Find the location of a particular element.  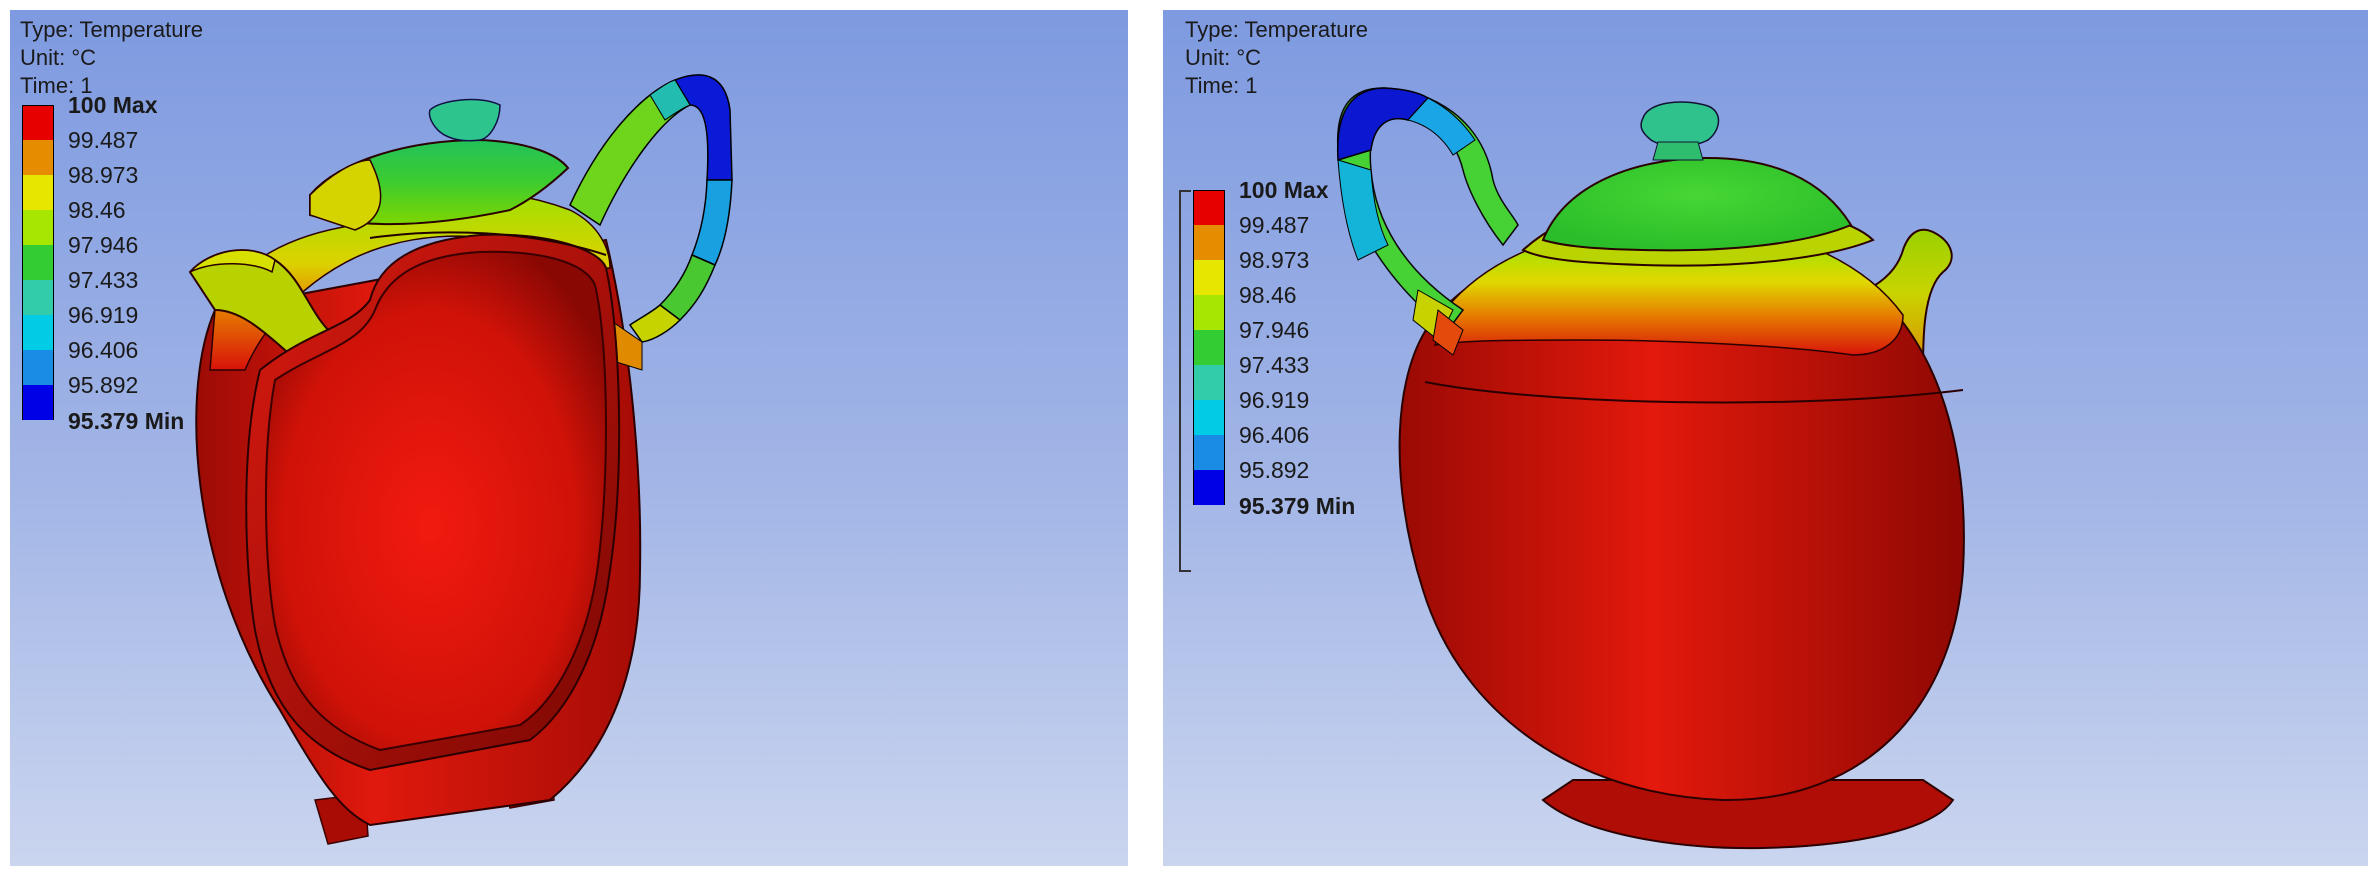

handle-upper-blue is located at coordinates (703, 127).